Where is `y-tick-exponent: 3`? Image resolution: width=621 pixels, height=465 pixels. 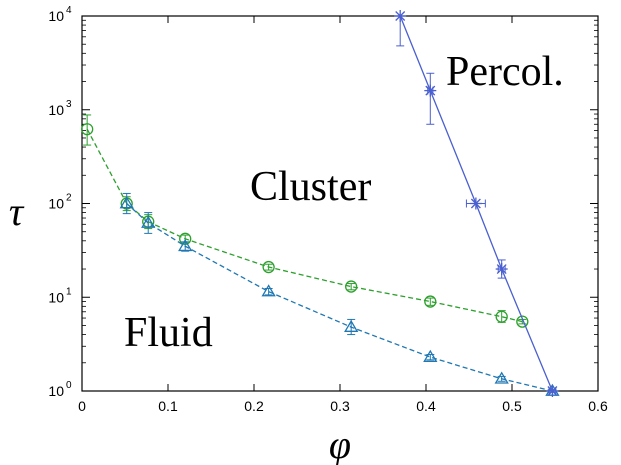
y-tick-exponent: 3 is located at coordinates (69, 104).